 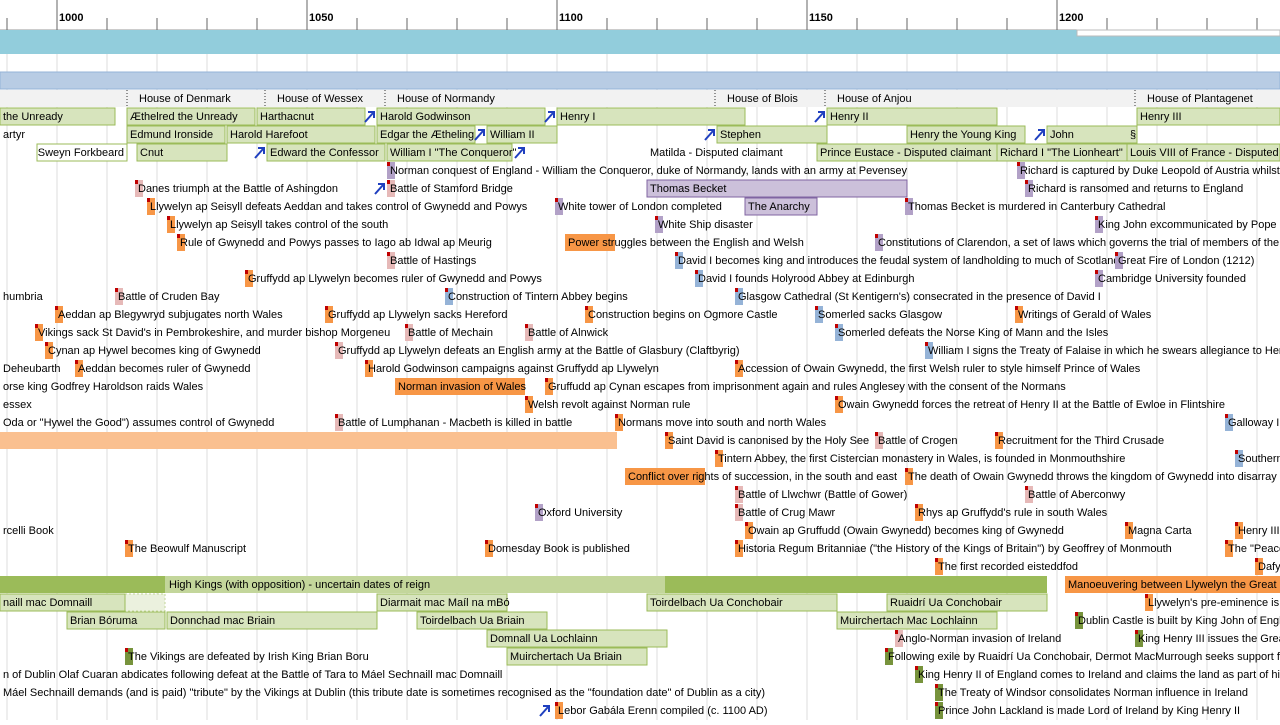 What do you see at coordinates (640, 15) in the screenshot?
I see `ruler` at bounding box center [640, 15].